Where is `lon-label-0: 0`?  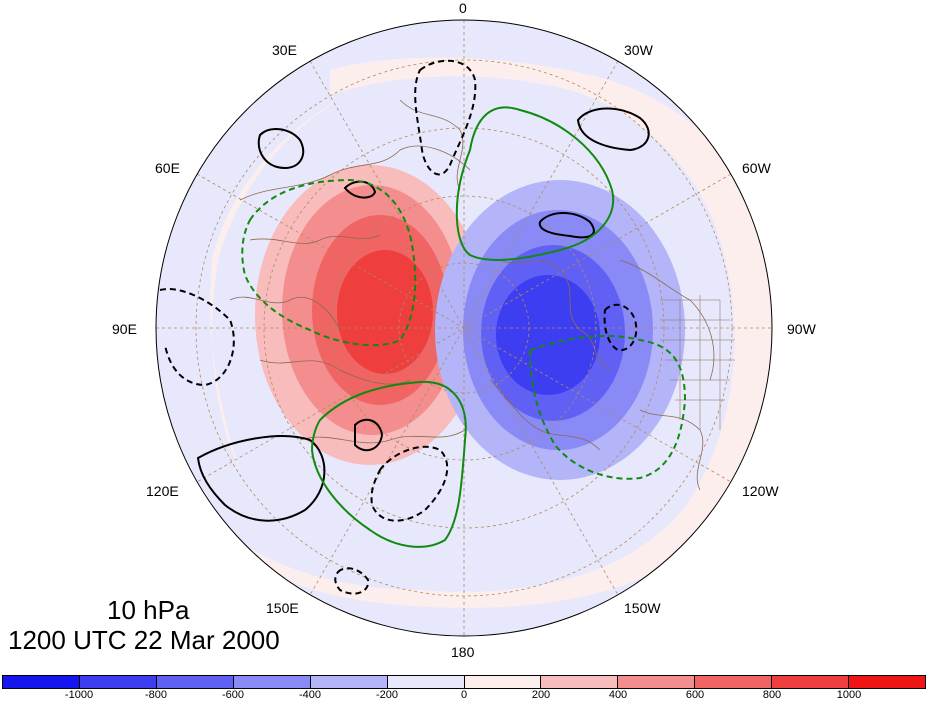
lon-label-0: 0 is located at coordinates (463, 8).